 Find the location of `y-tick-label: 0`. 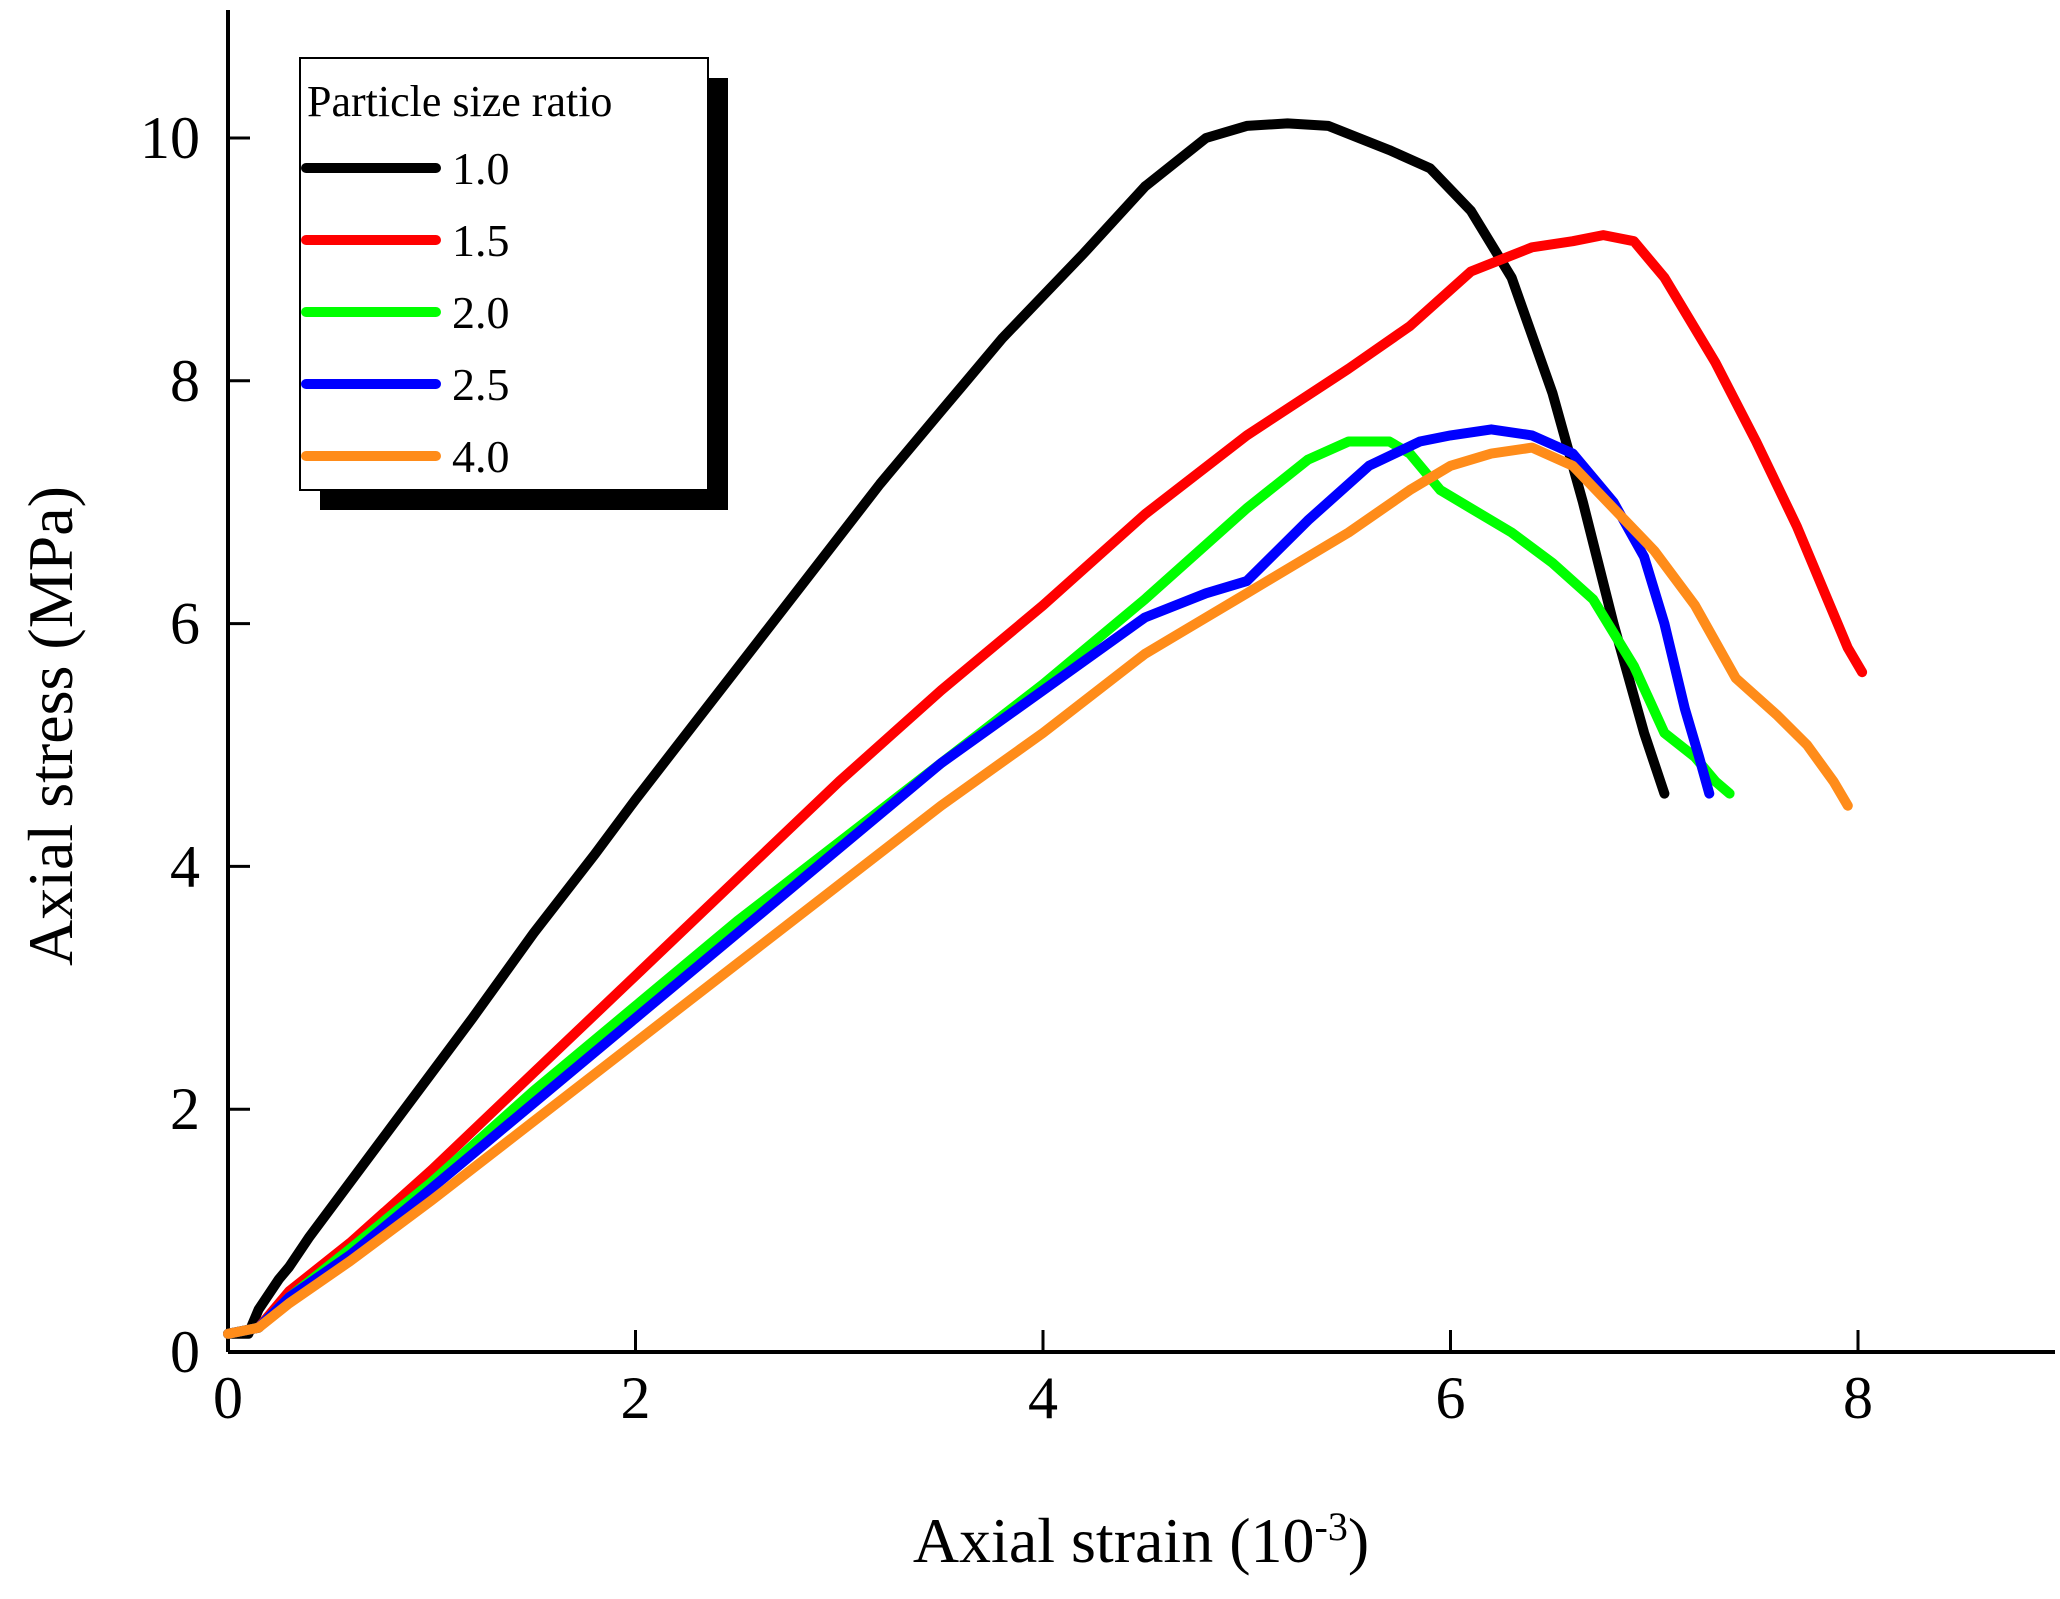

y-tick-label: 0 is located at coordinates (185, 1352).